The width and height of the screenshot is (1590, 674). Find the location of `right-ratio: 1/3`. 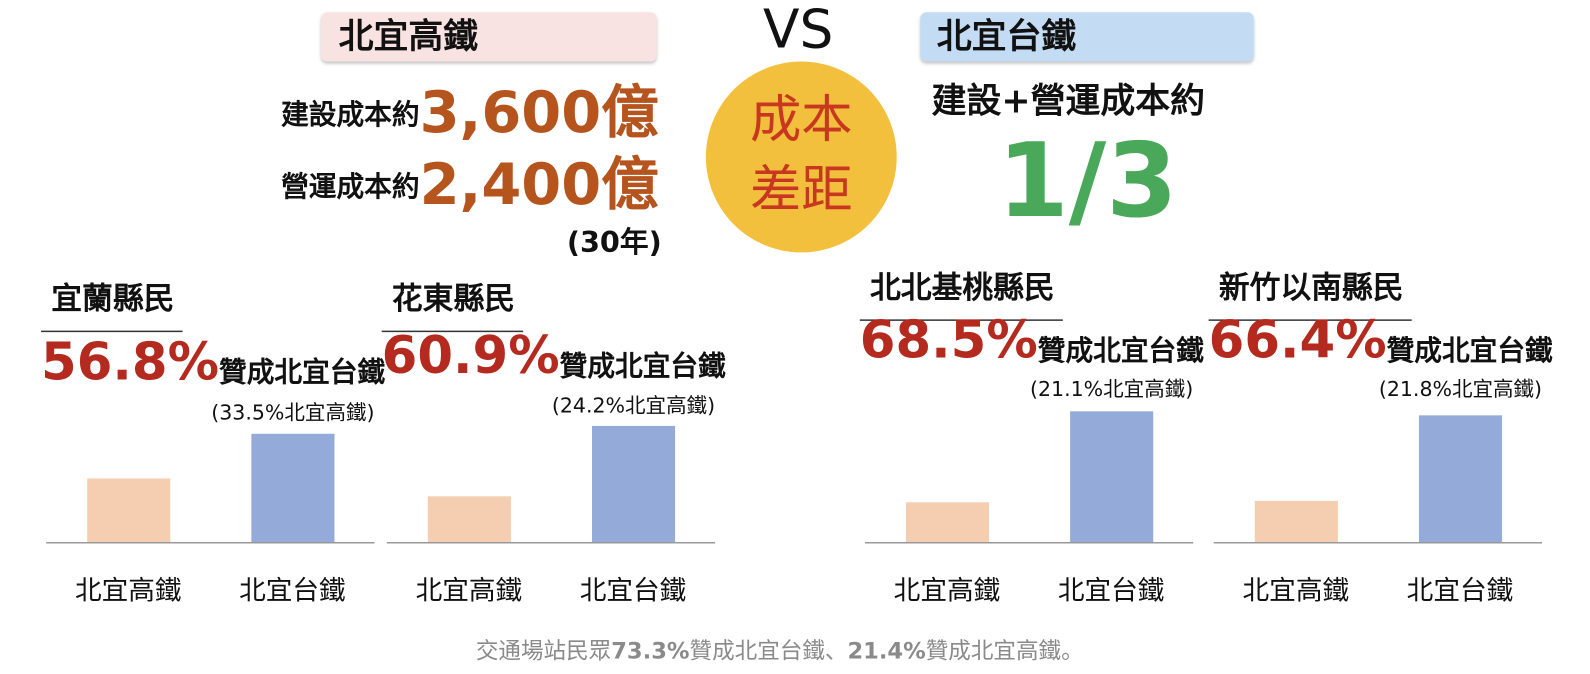

right-ratio: 1/3 is located at coordinates (1087, 181).